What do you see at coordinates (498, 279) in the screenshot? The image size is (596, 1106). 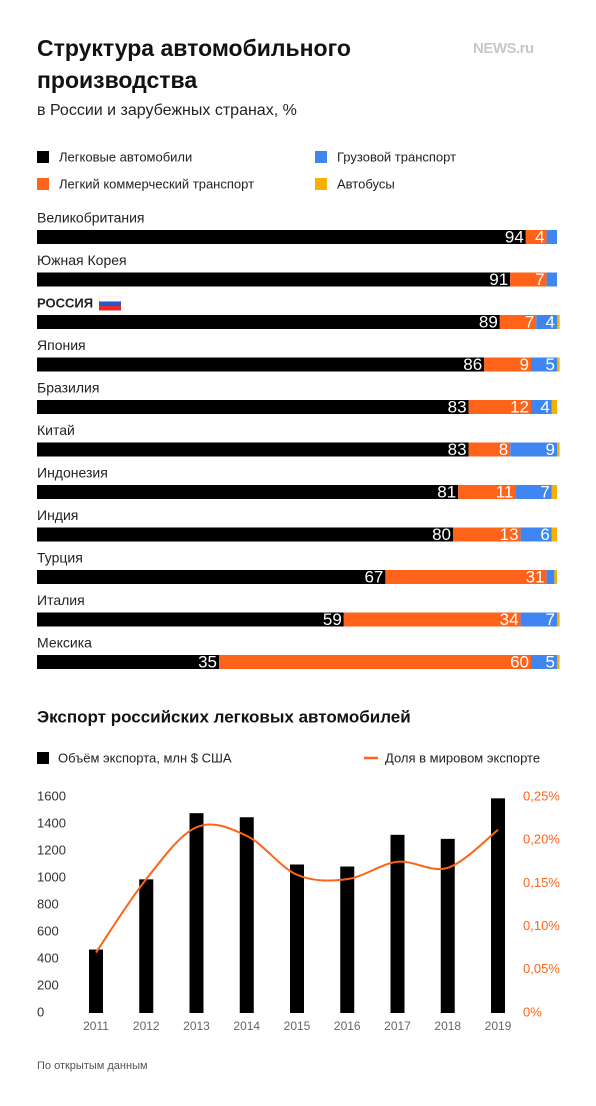 I see `value-label: 91` at bounding box center [498, 279].